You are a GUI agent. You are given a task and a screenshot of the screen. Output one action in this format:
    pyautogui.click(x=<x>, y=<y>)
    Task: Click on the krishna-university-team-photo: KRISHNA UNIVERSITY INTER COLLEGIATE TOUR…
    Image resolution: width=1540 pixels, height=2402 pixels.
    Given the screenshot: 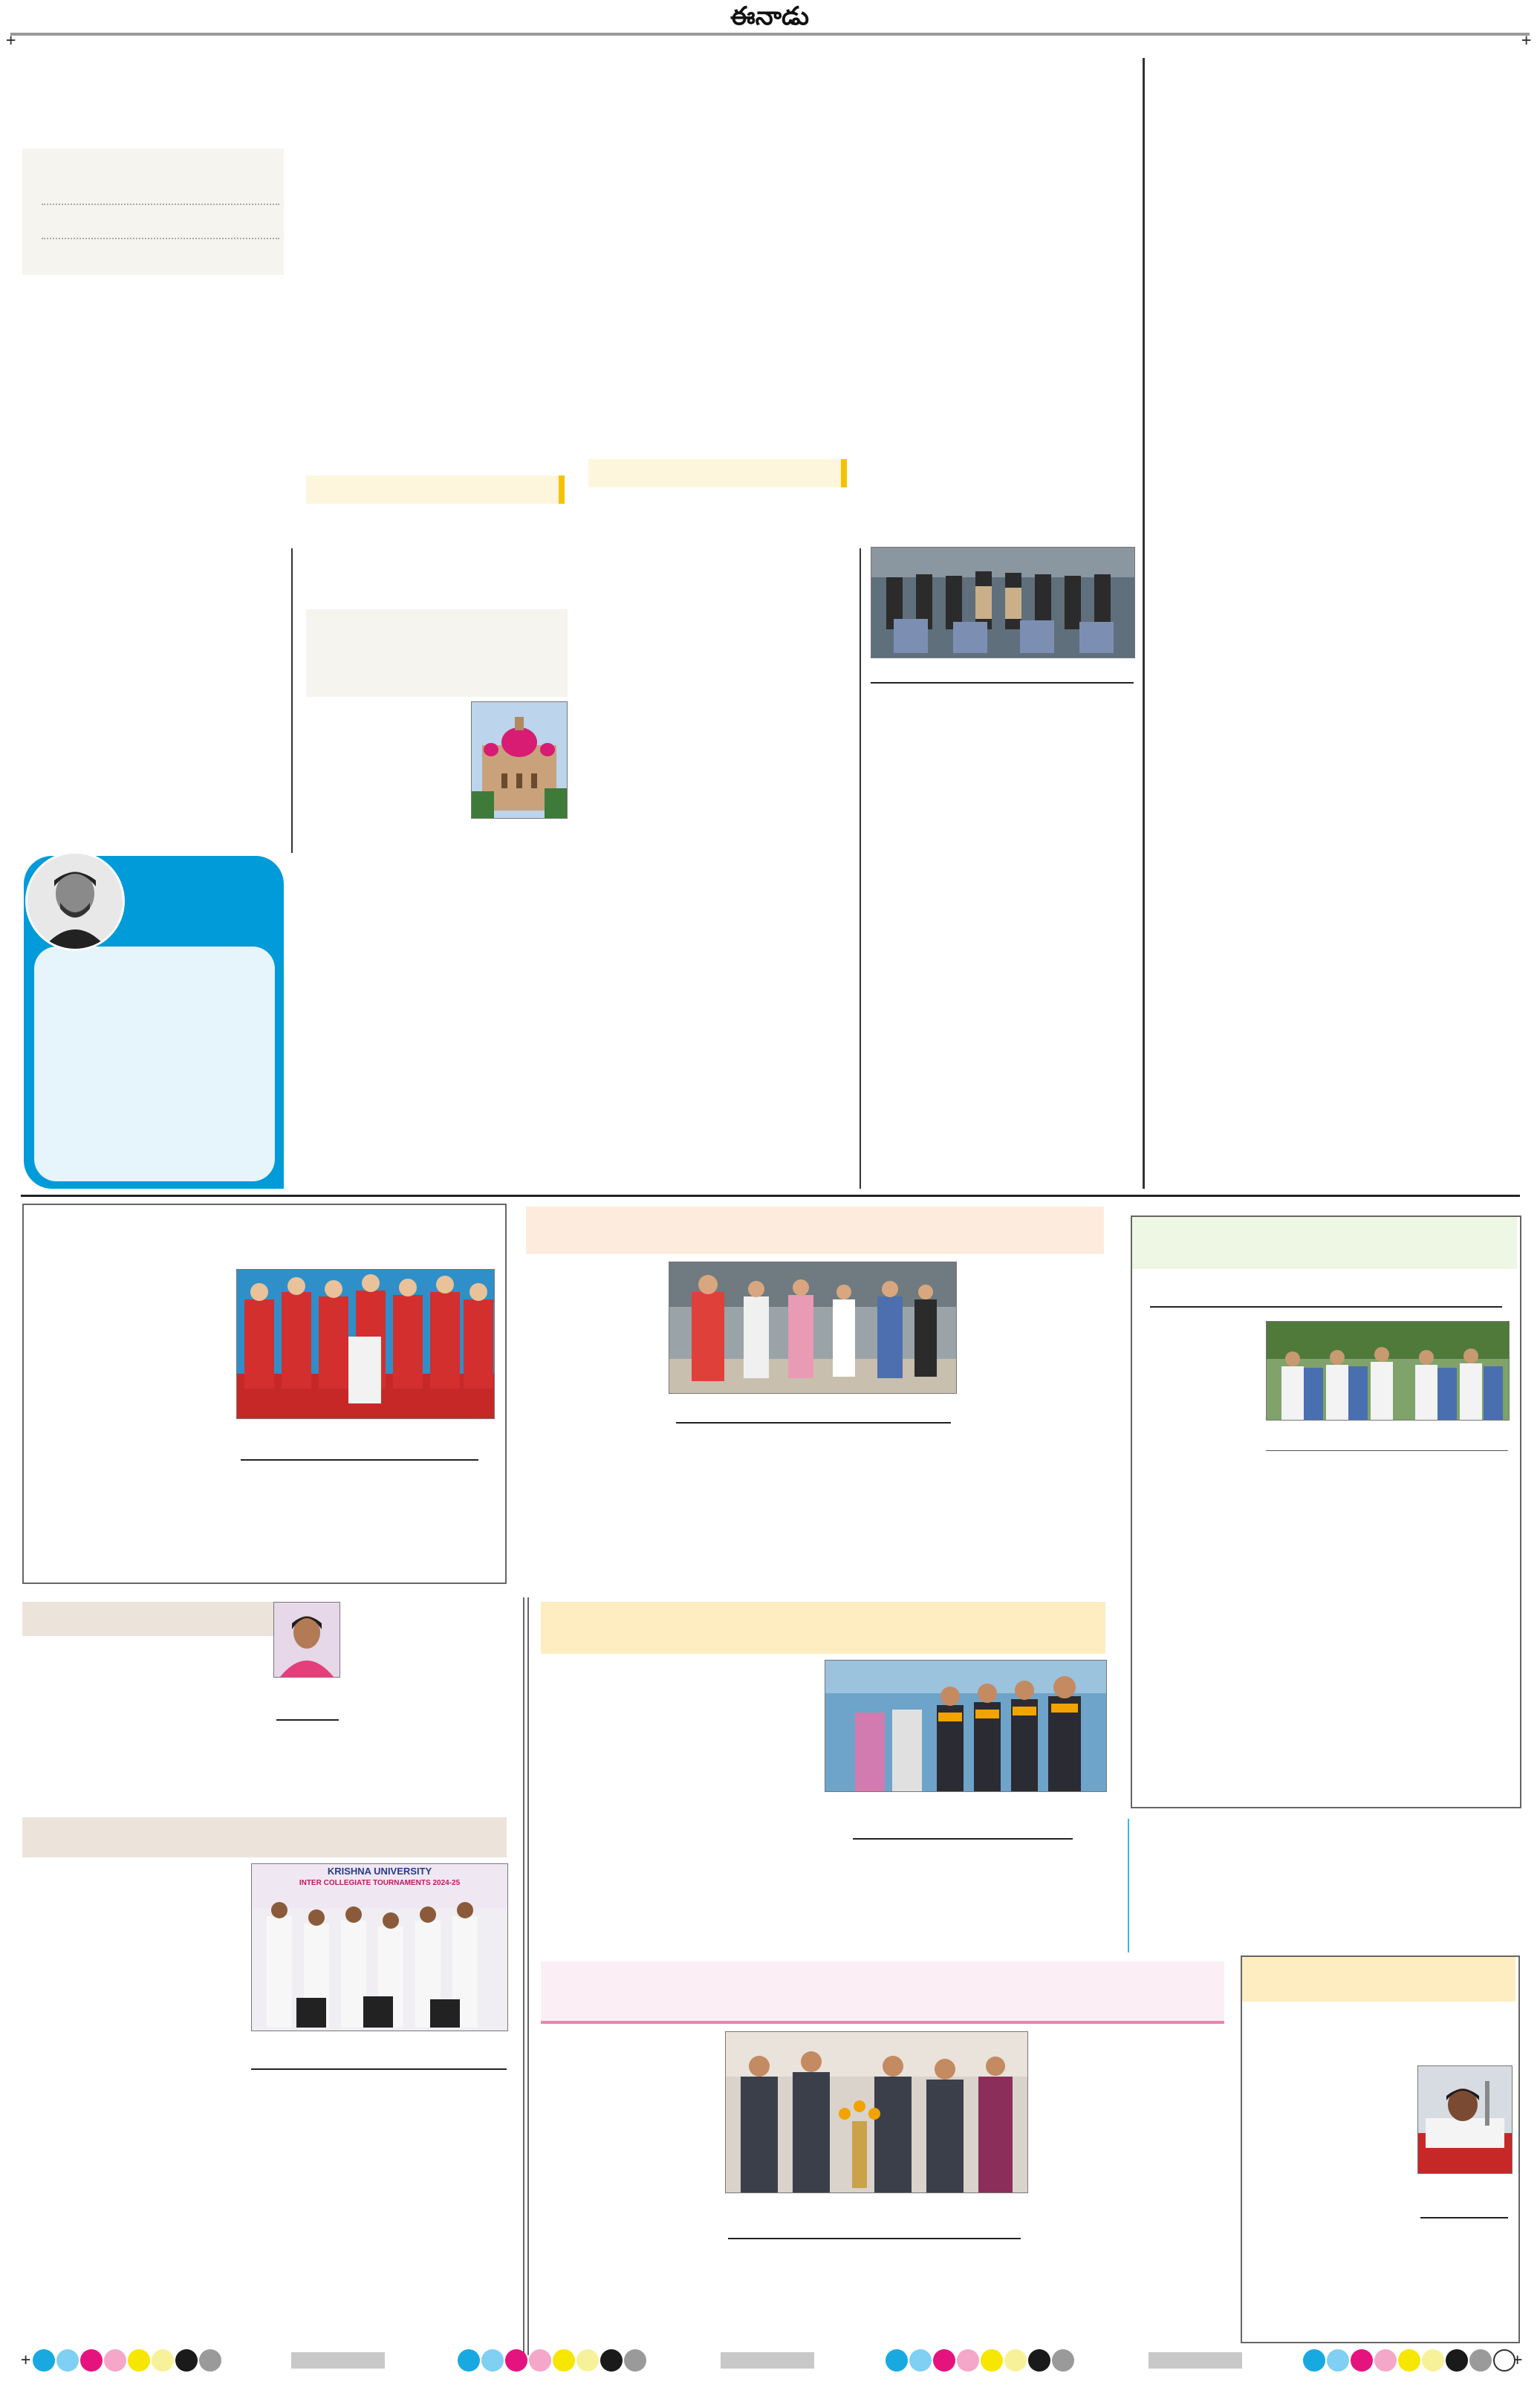 What is the action you would take?
    pyautogui.click(x=379, y=1947)
    